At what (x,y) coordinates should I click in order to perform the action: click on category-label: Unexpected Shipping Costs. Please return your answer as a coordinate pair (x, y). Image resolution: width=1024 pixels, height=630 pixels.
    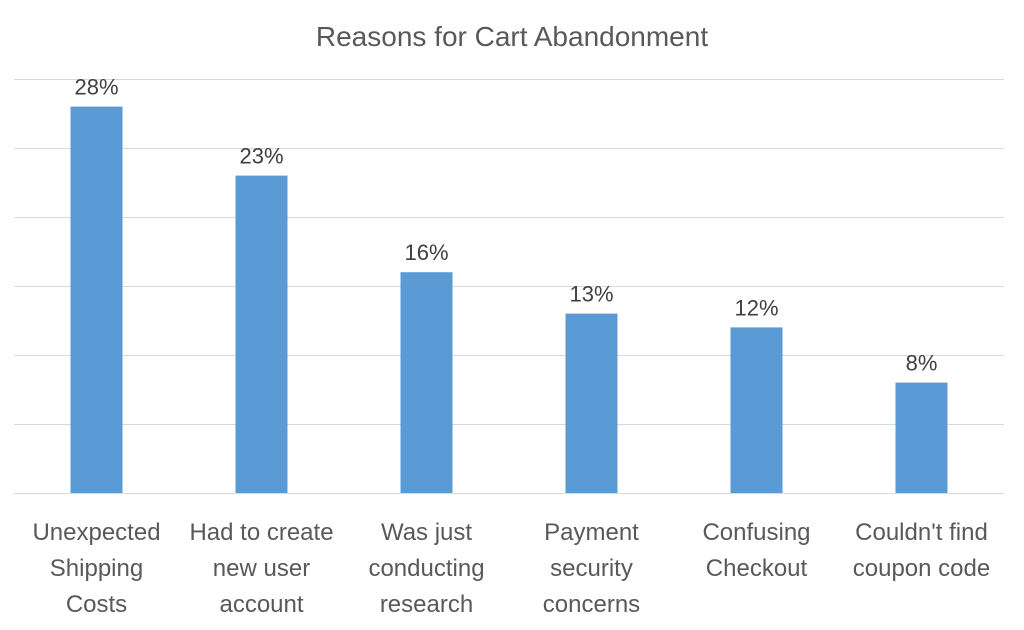
    Looking at the image, I should click on (96, 568).